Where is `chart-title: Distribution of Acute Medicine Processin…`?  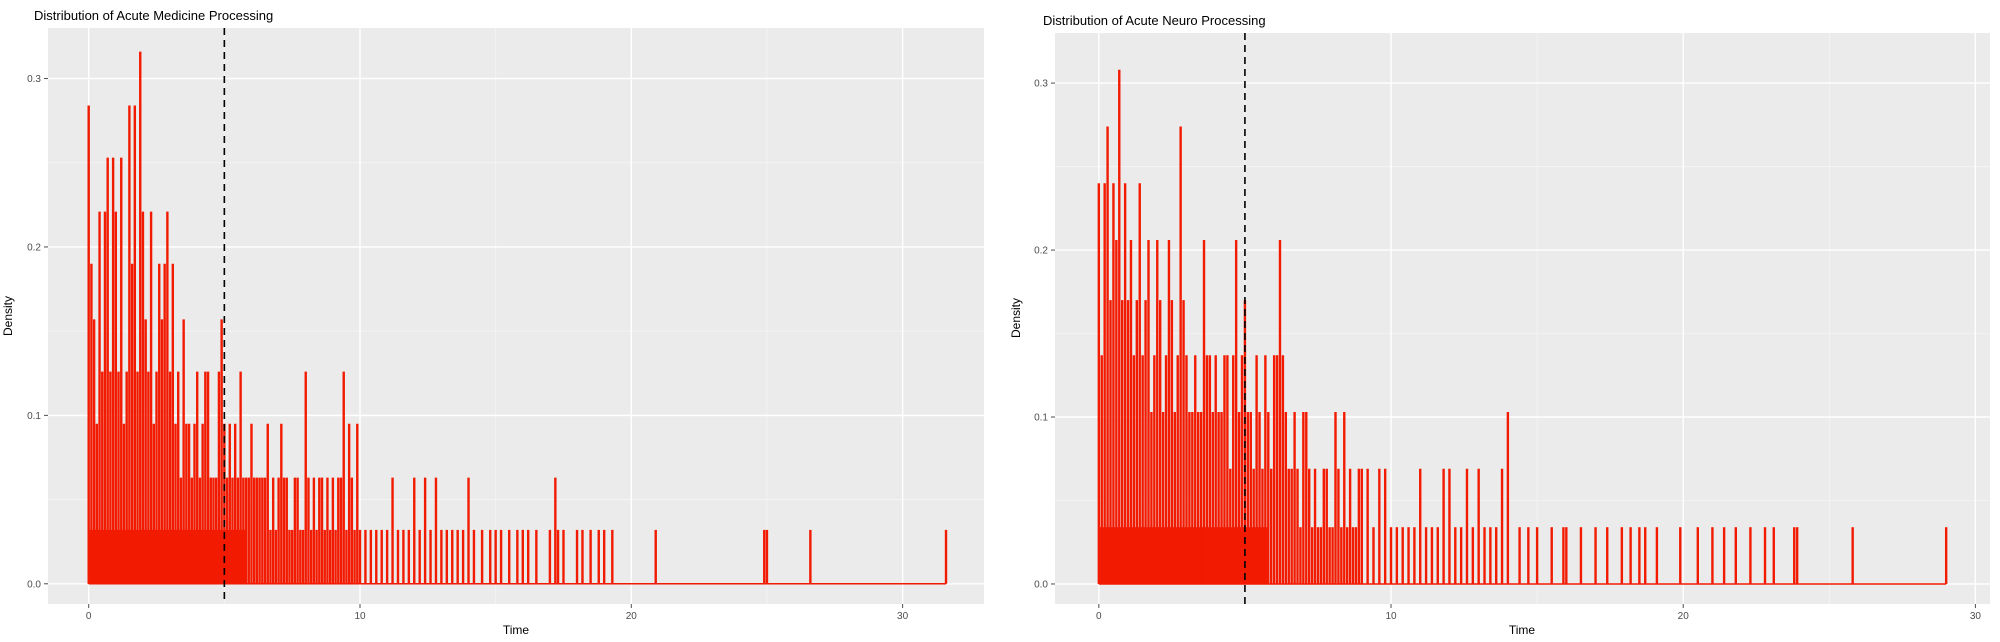
chart-title: Distribution of Acute Medicine Processin… is located at coordinates (153, 15).